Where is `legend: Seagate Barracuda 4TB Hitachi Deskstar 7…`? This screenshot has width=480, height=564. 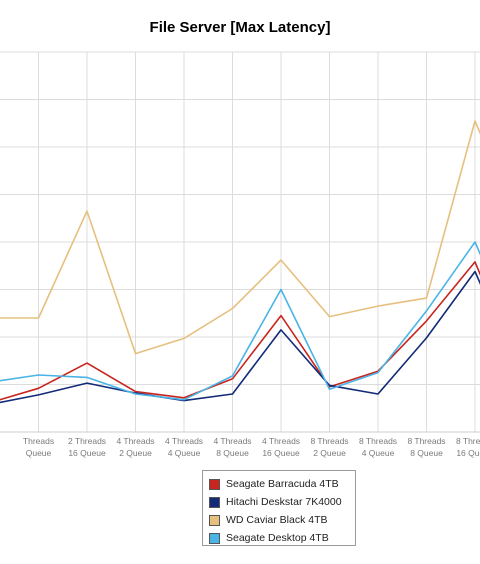 legend: Seagate Barracuda 4TB Hitachi Deskstar 7… is located at coordinates (279, 508).